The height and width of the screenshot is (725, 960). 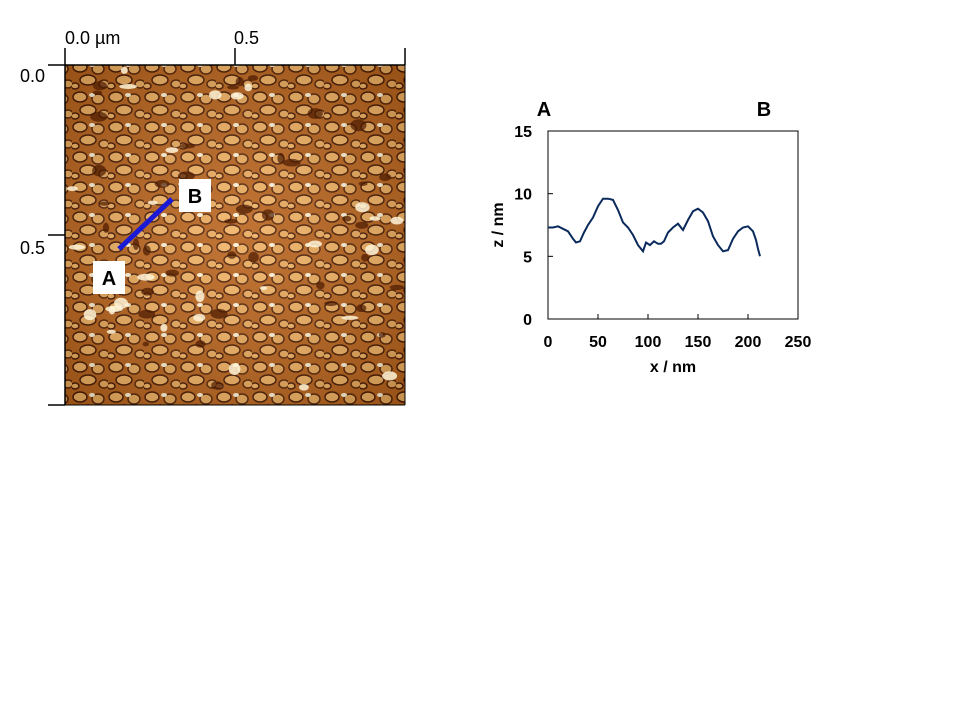 What do you see at coordinates (598, 342) in the screenshot?
I see `x-tick-label: 50` at bounding box center [598, 342].